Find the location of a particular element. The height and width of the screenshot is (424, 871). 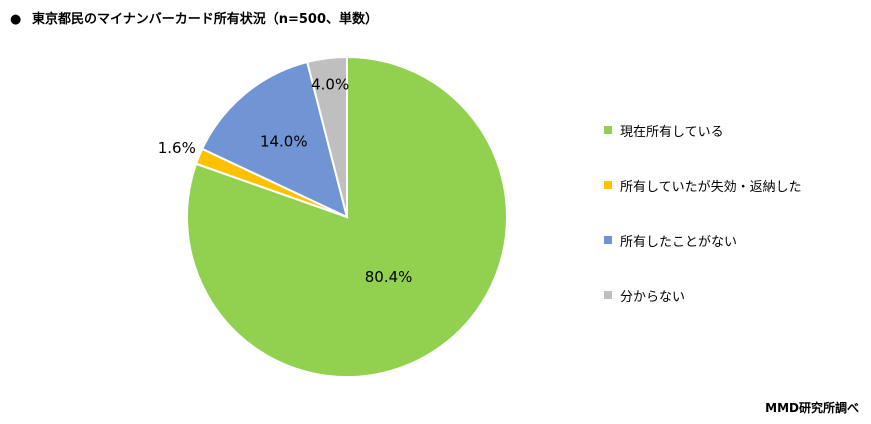

legend-item-never-owned: 所有したことがない is located at coordinates (703, 240).